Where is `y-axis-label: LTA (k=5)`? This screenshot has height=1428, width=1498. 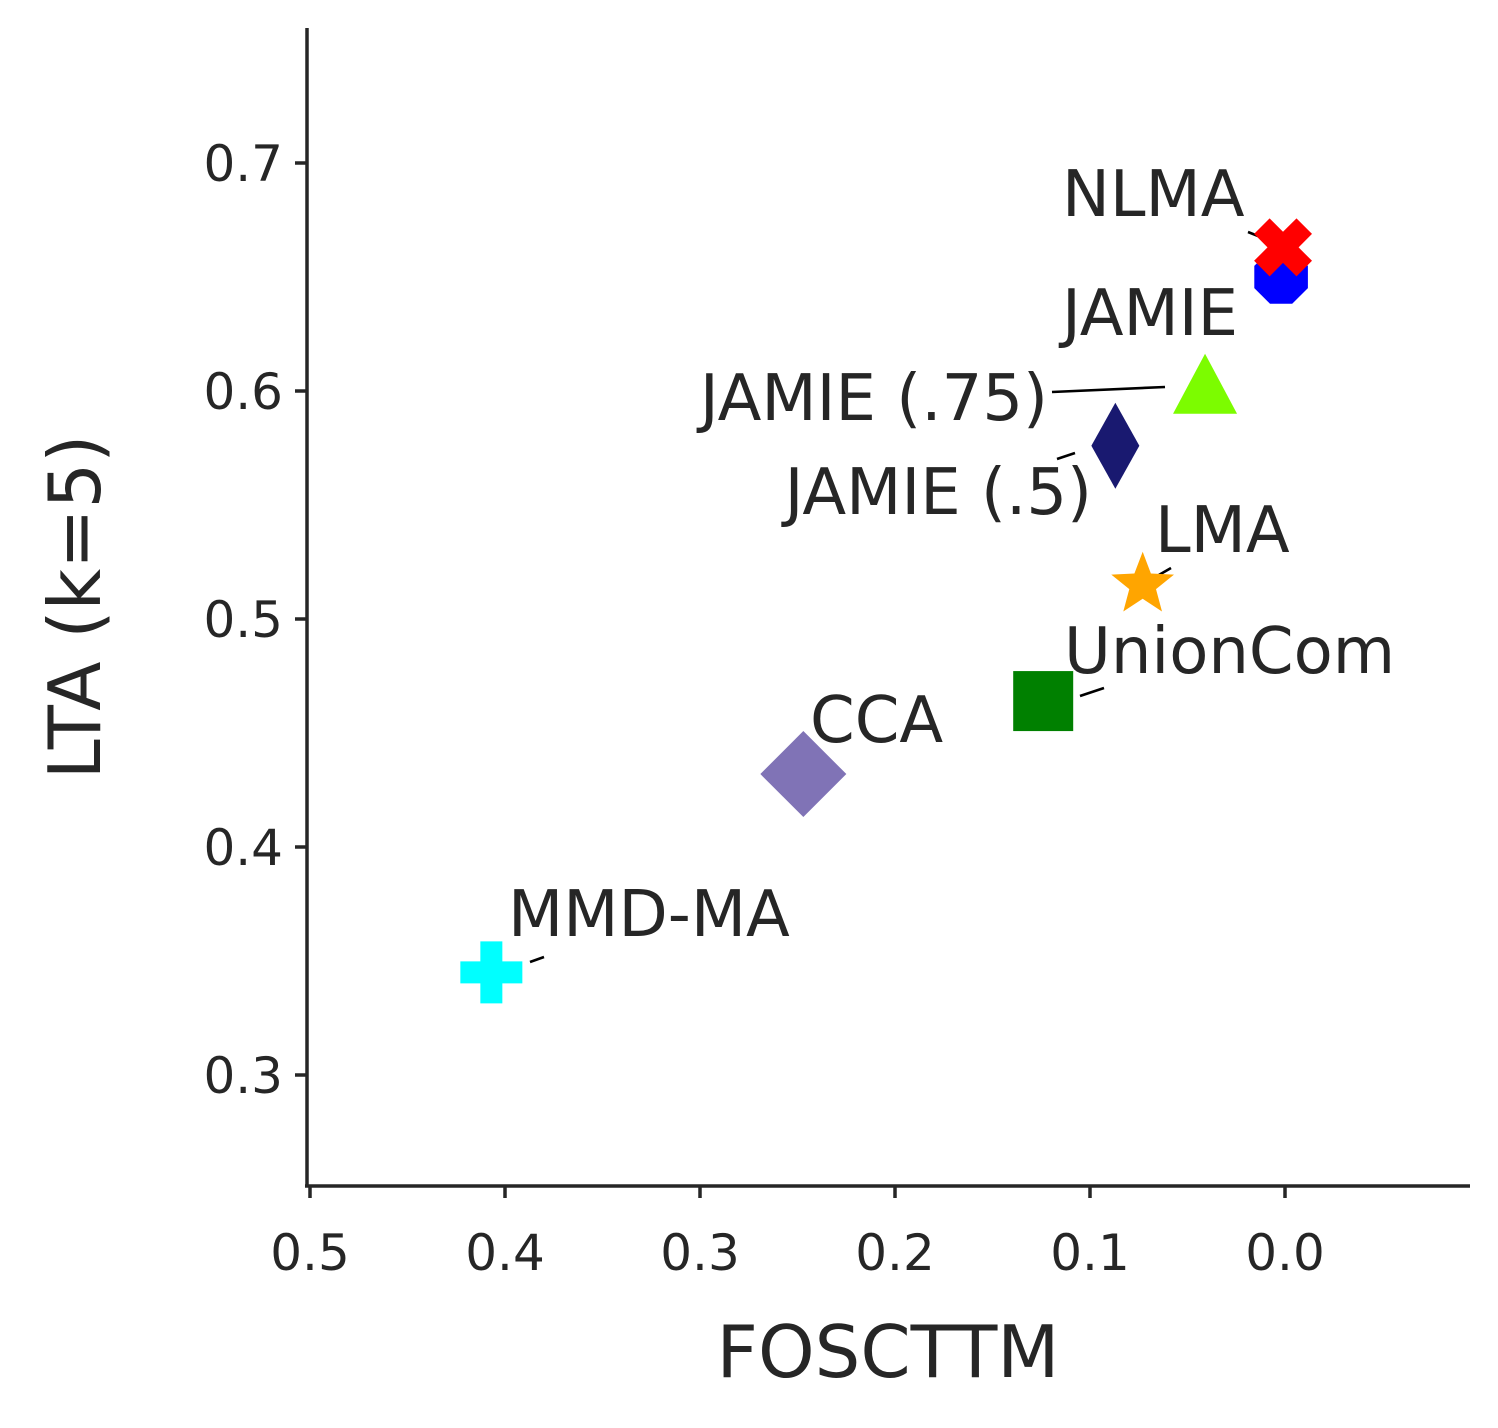
y-axis-label: LTA (k=5) is located at coordinates (75, 607).